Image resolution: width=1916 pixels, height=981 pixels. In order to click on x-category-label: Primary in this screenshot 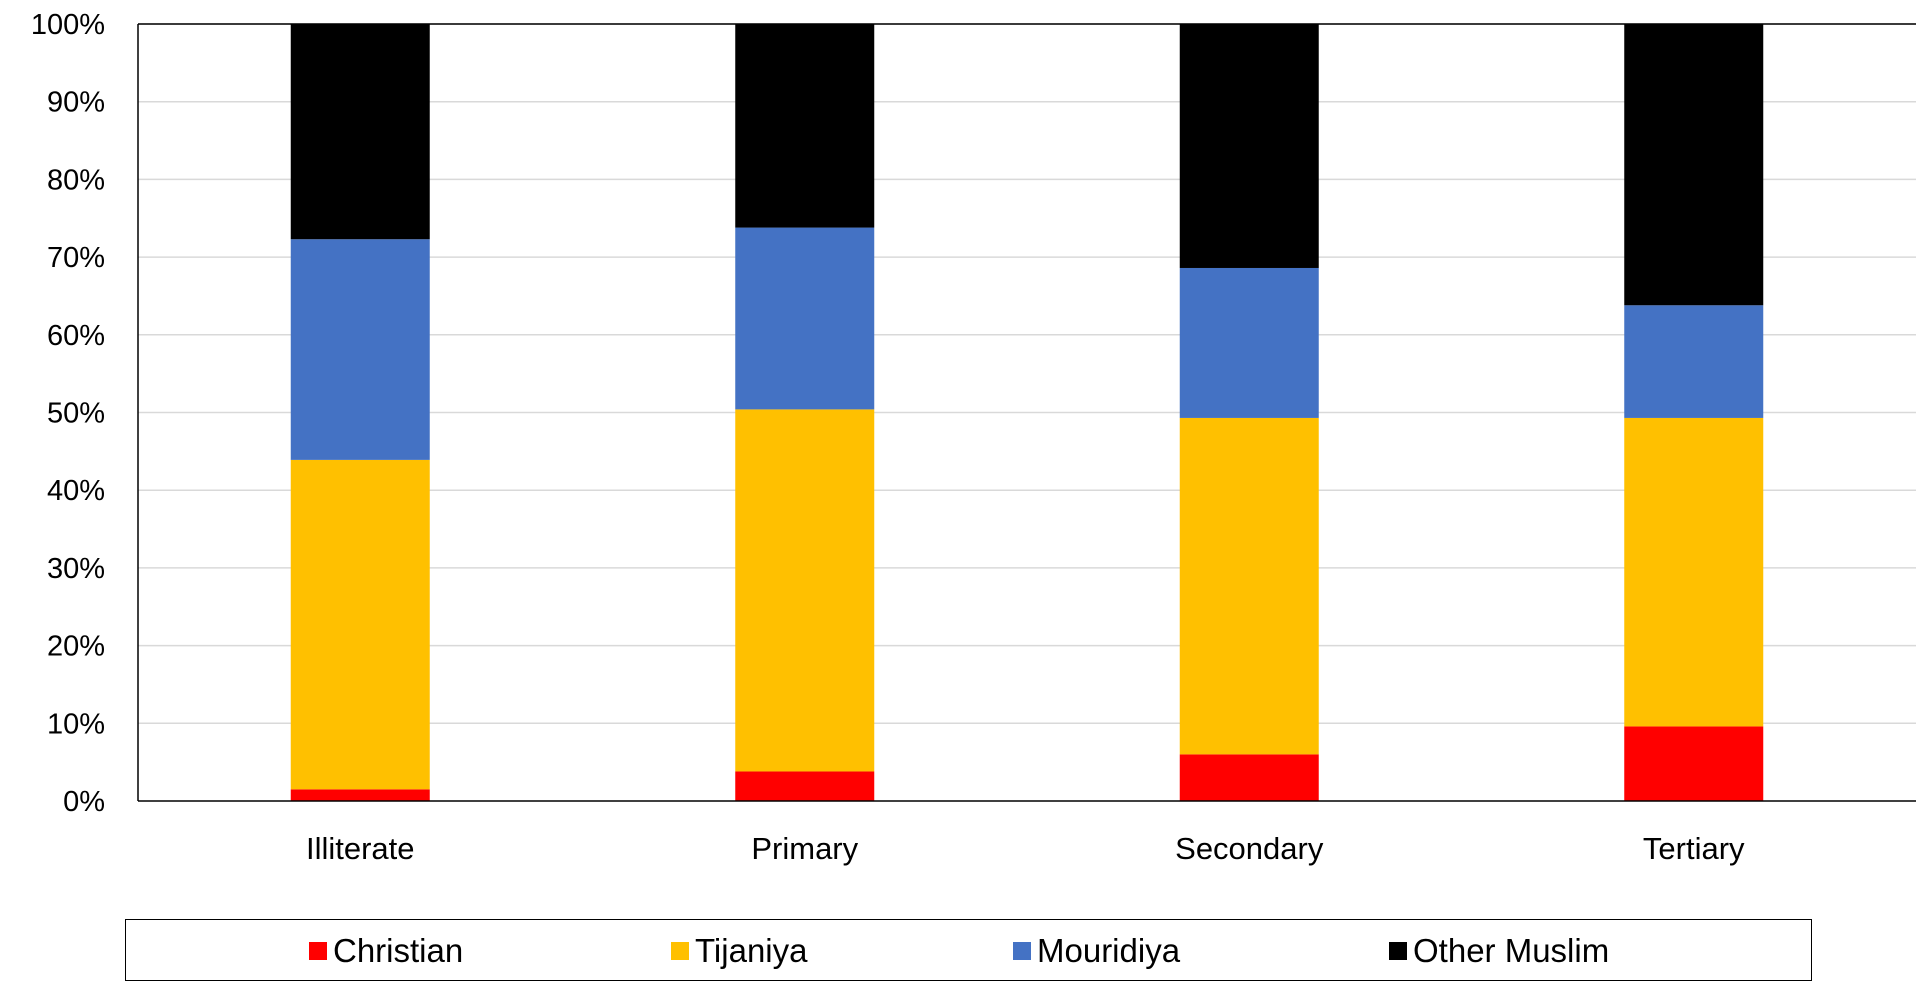, I will do `click(804, 848)`.